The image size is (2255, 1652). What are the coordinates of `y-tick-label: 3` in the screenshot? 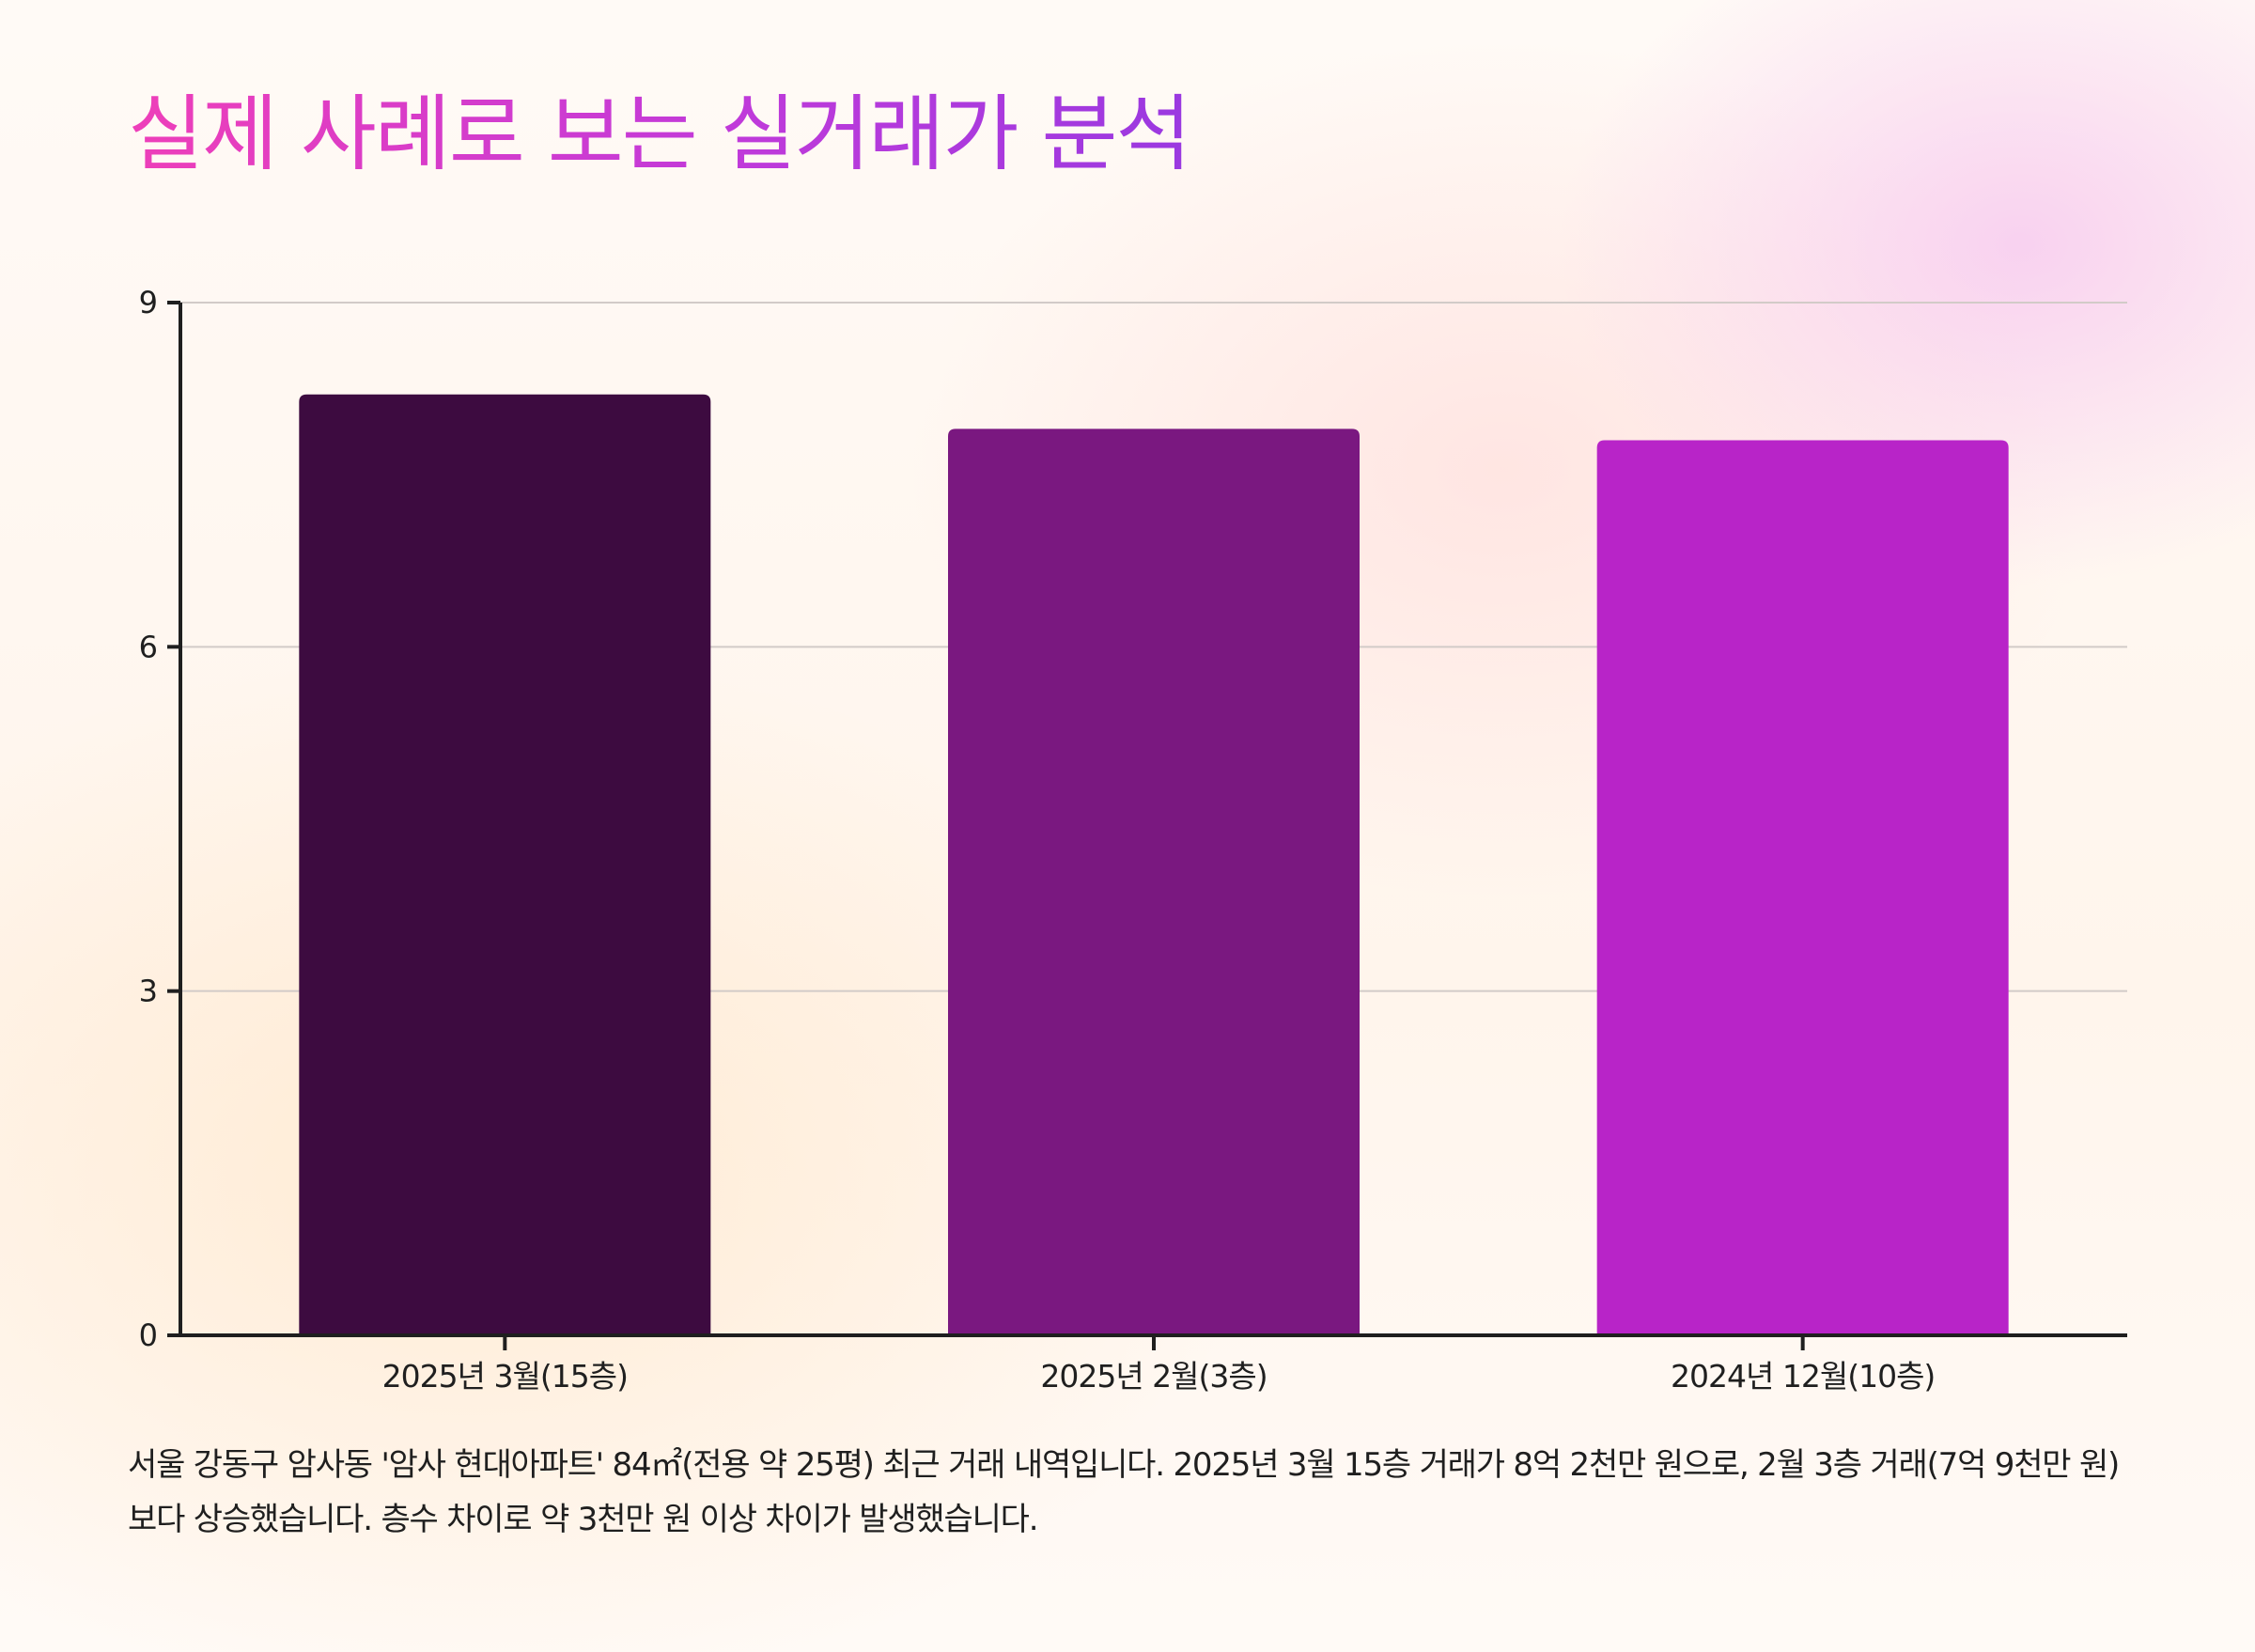 It's located at (148, 991).